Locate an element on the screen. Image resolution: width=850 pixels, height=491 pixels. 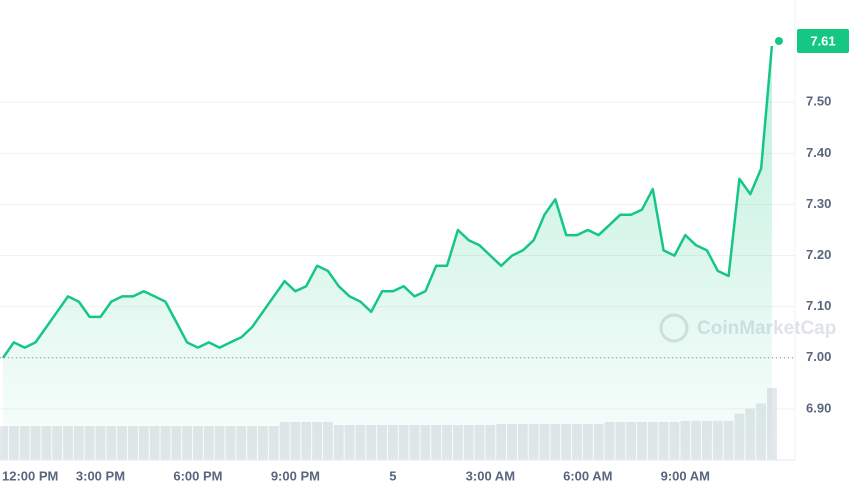
x-tick-label: 5 is located at coordinates (392, 475).